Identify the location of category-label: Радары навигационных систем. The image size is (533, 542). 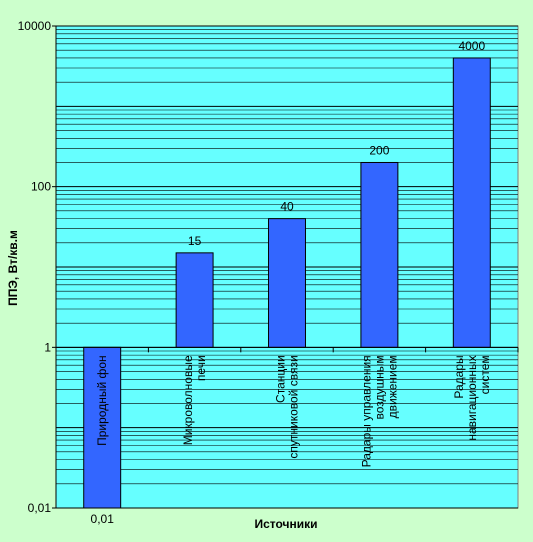
(472, 397).